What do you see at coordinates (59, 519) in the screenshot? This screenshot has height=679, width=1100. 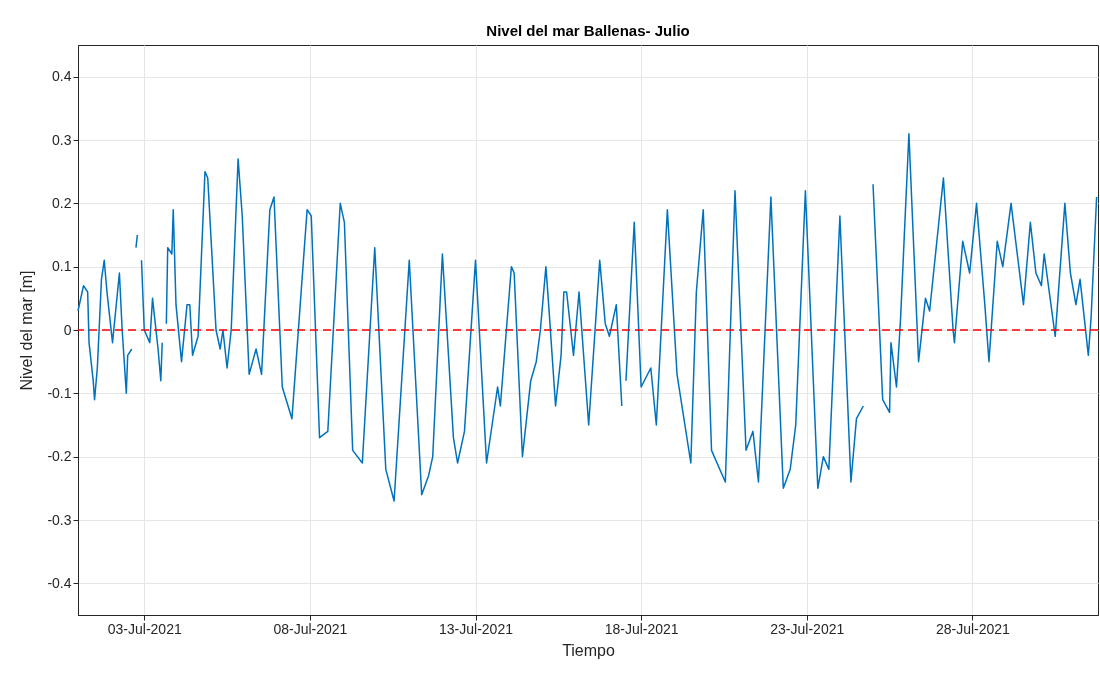 I see `y-tick-label: -0.3` at bounding box center [59, 519].